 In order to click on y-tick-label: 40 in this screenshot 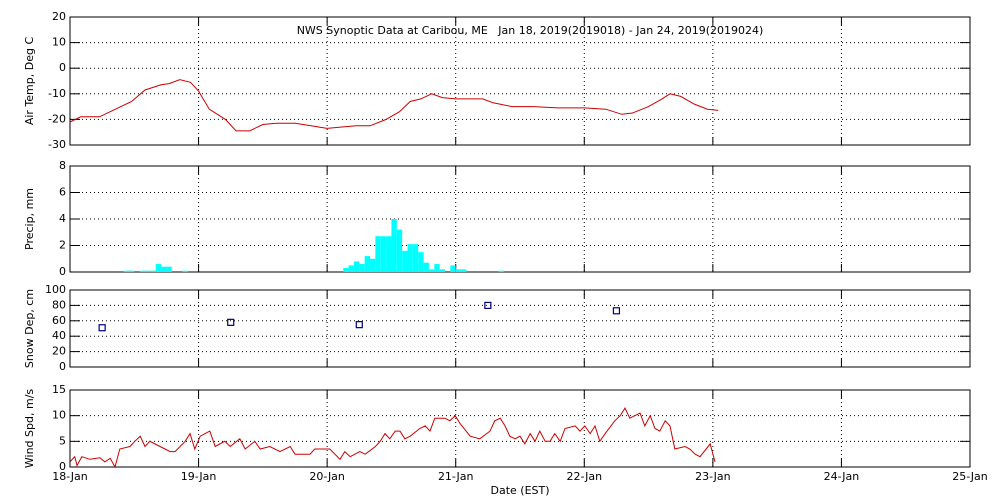, I will do `click(59, 335)`.